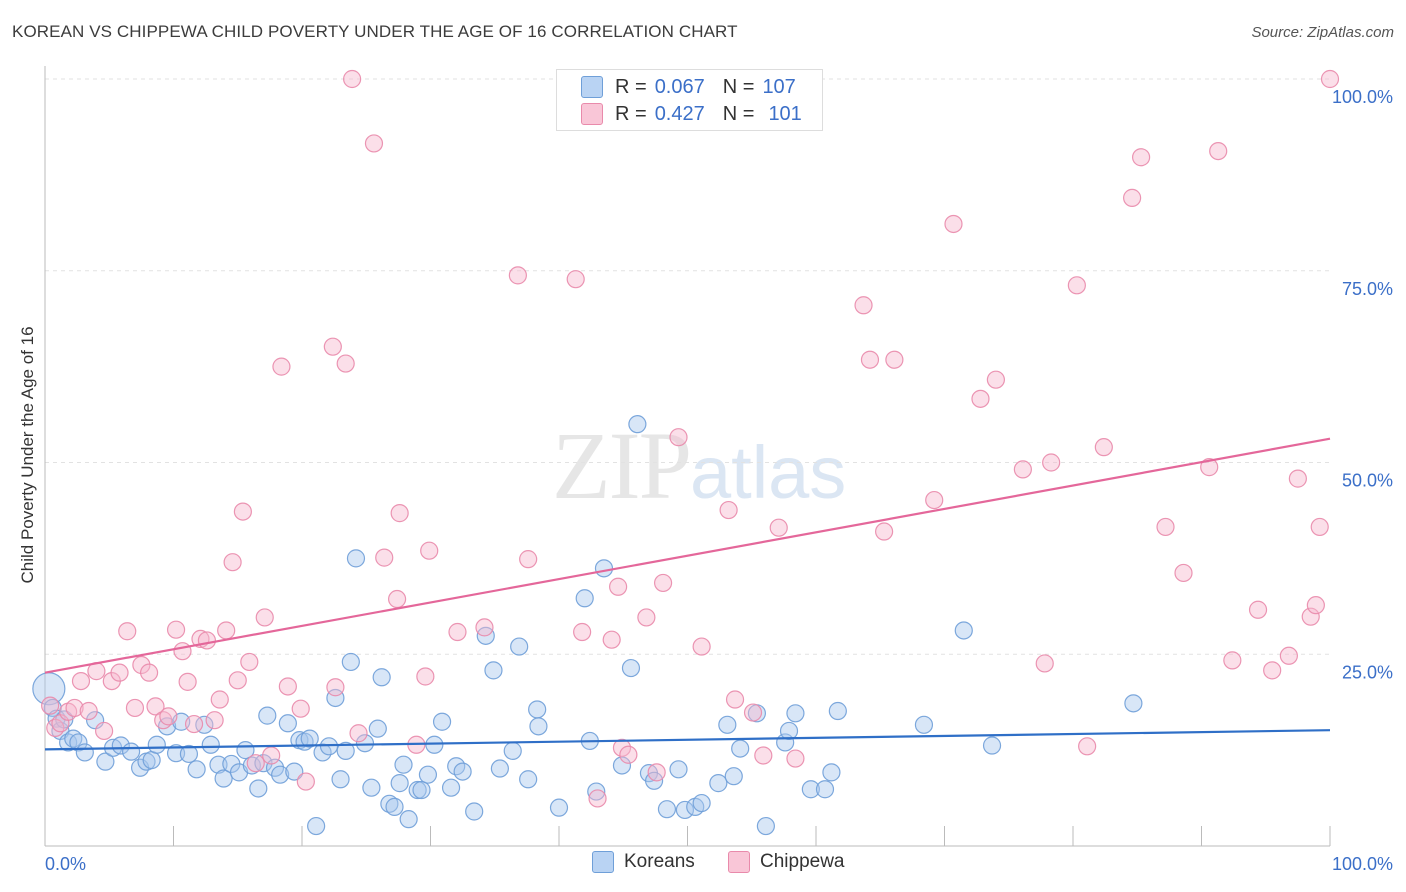 The height and width of the screenshot is (892, 1406). I want to click on watermark: ZIPatlas, so click(699, 465).